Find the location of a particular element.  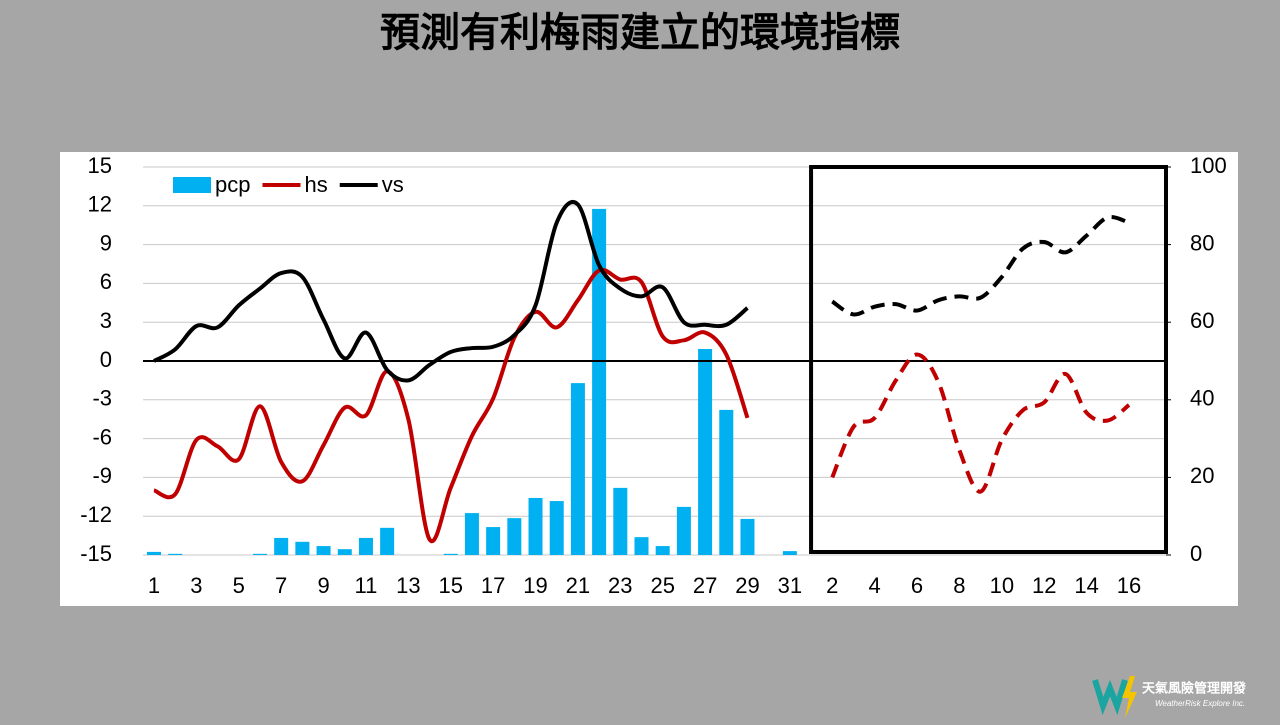

x-tick-label: 11 is located at coordinates (366, 585).